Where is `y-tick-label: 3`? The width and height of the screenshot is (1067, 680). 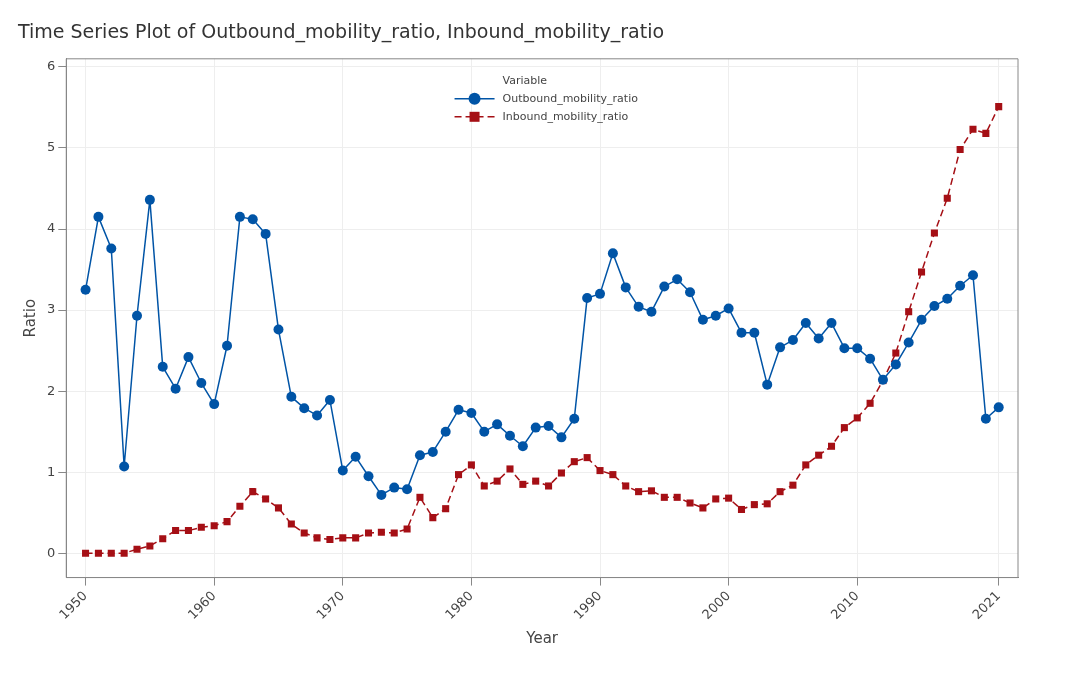 y-tick-label: 3 is located at coordinates (51, 309).